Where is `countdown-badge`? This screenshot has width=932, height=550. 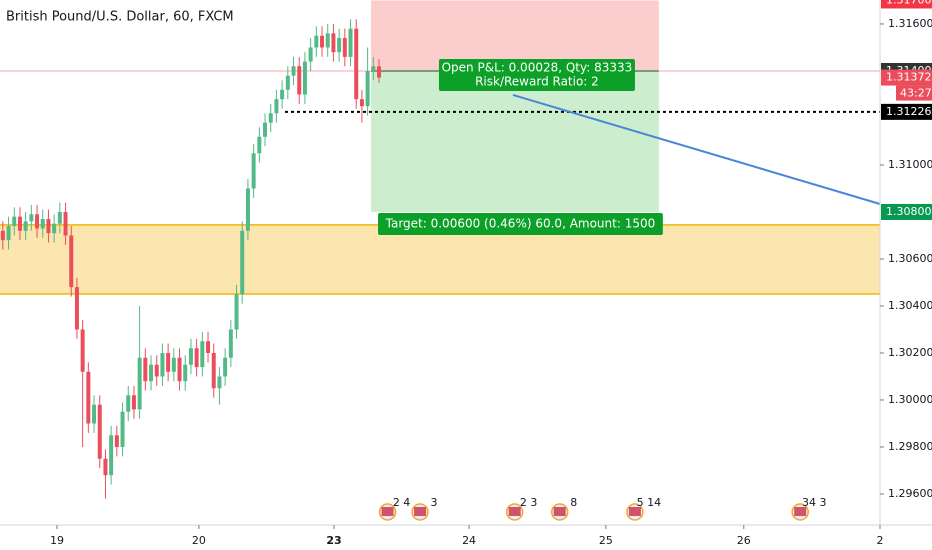
countdown-badge is located at coordinates (914, 93).